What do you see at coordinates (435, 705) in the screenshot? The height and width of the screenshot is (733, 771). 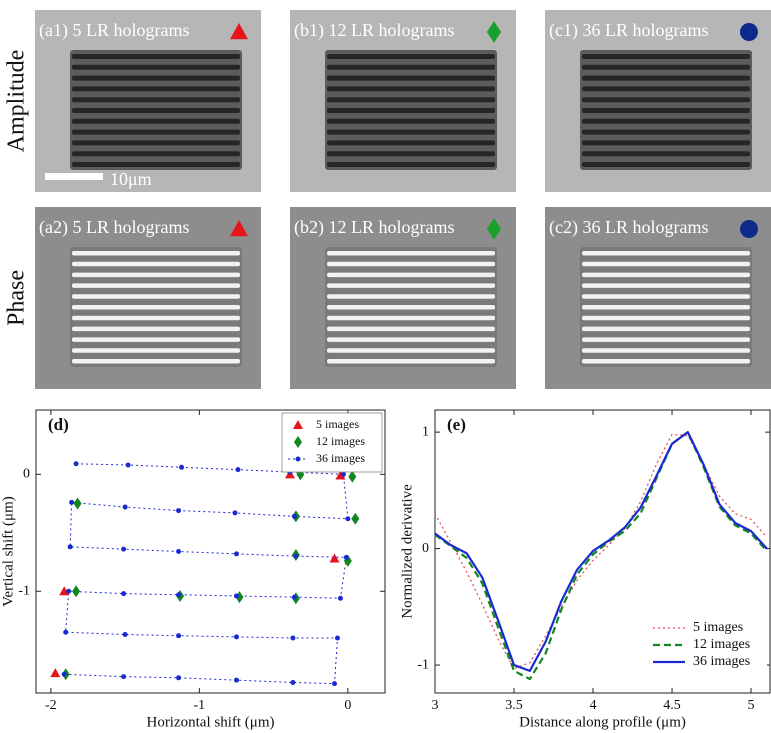 I see `x-tick-label: 3` at bounding box center [435, 705].